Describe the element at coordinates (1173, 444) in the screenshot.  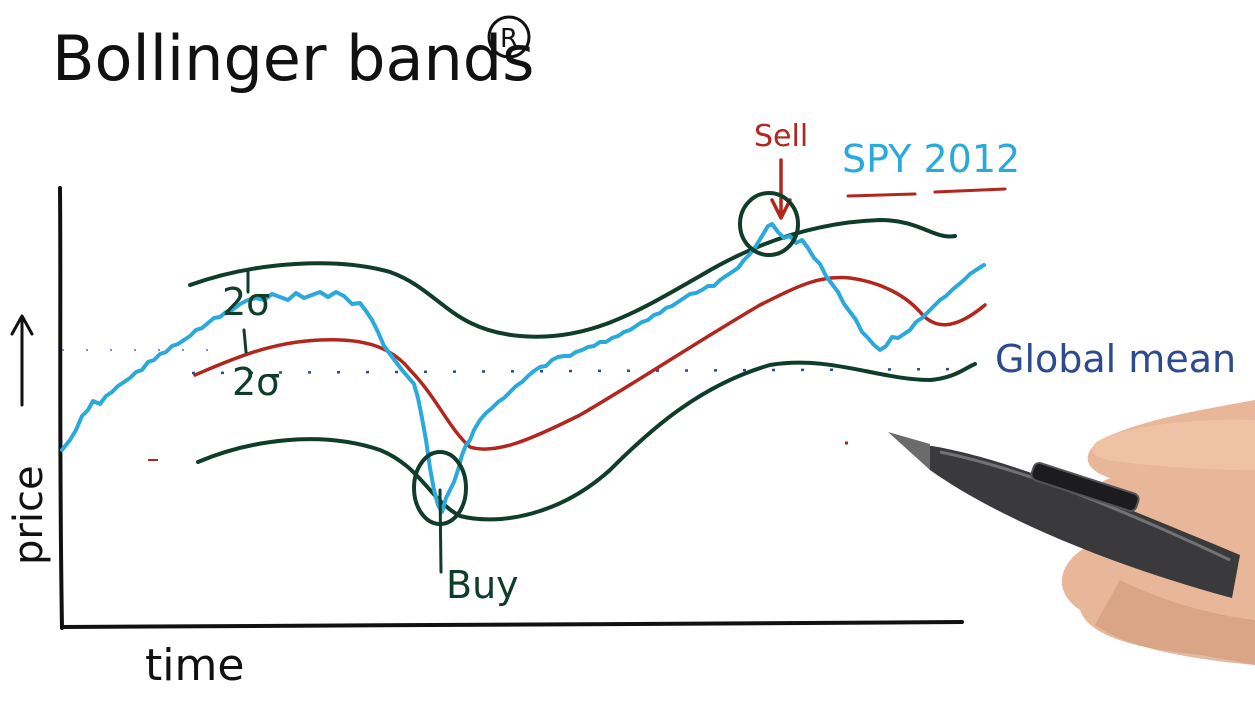
I see `thumb` at that location.